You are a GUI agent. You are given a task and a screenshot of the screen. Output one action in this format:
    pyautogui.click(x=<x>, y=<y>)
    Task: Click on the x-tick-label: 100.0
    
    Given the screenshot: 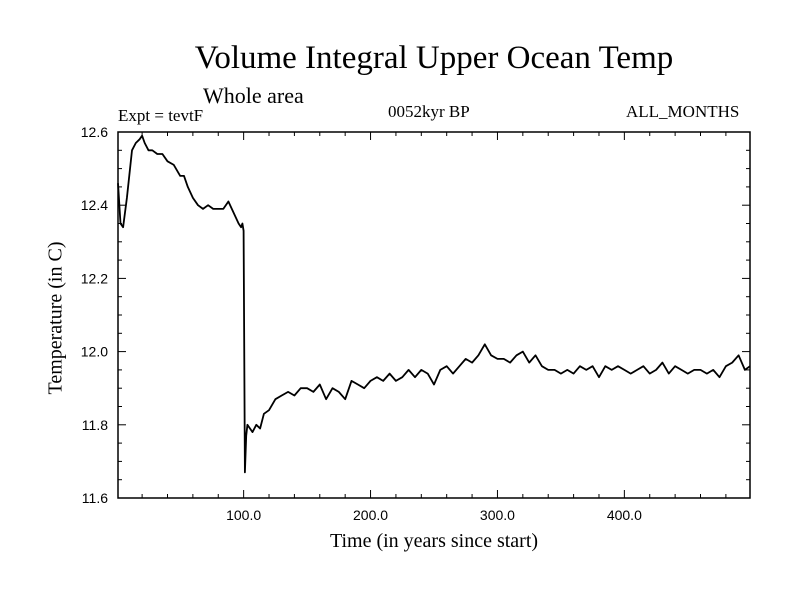 What is the action you would take?
    pyautogui.click(x=243, y=515)
    